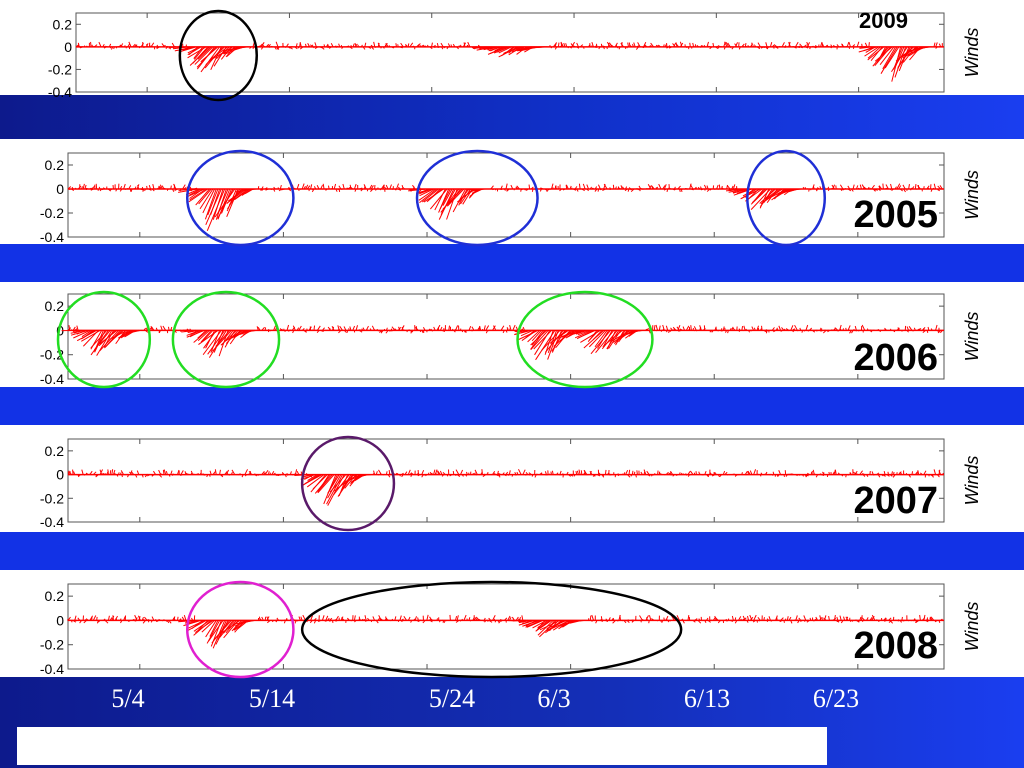 This screenshot has height=768, width=1024. I want to click on y-tick-label: -0.2, so click(52, 498).